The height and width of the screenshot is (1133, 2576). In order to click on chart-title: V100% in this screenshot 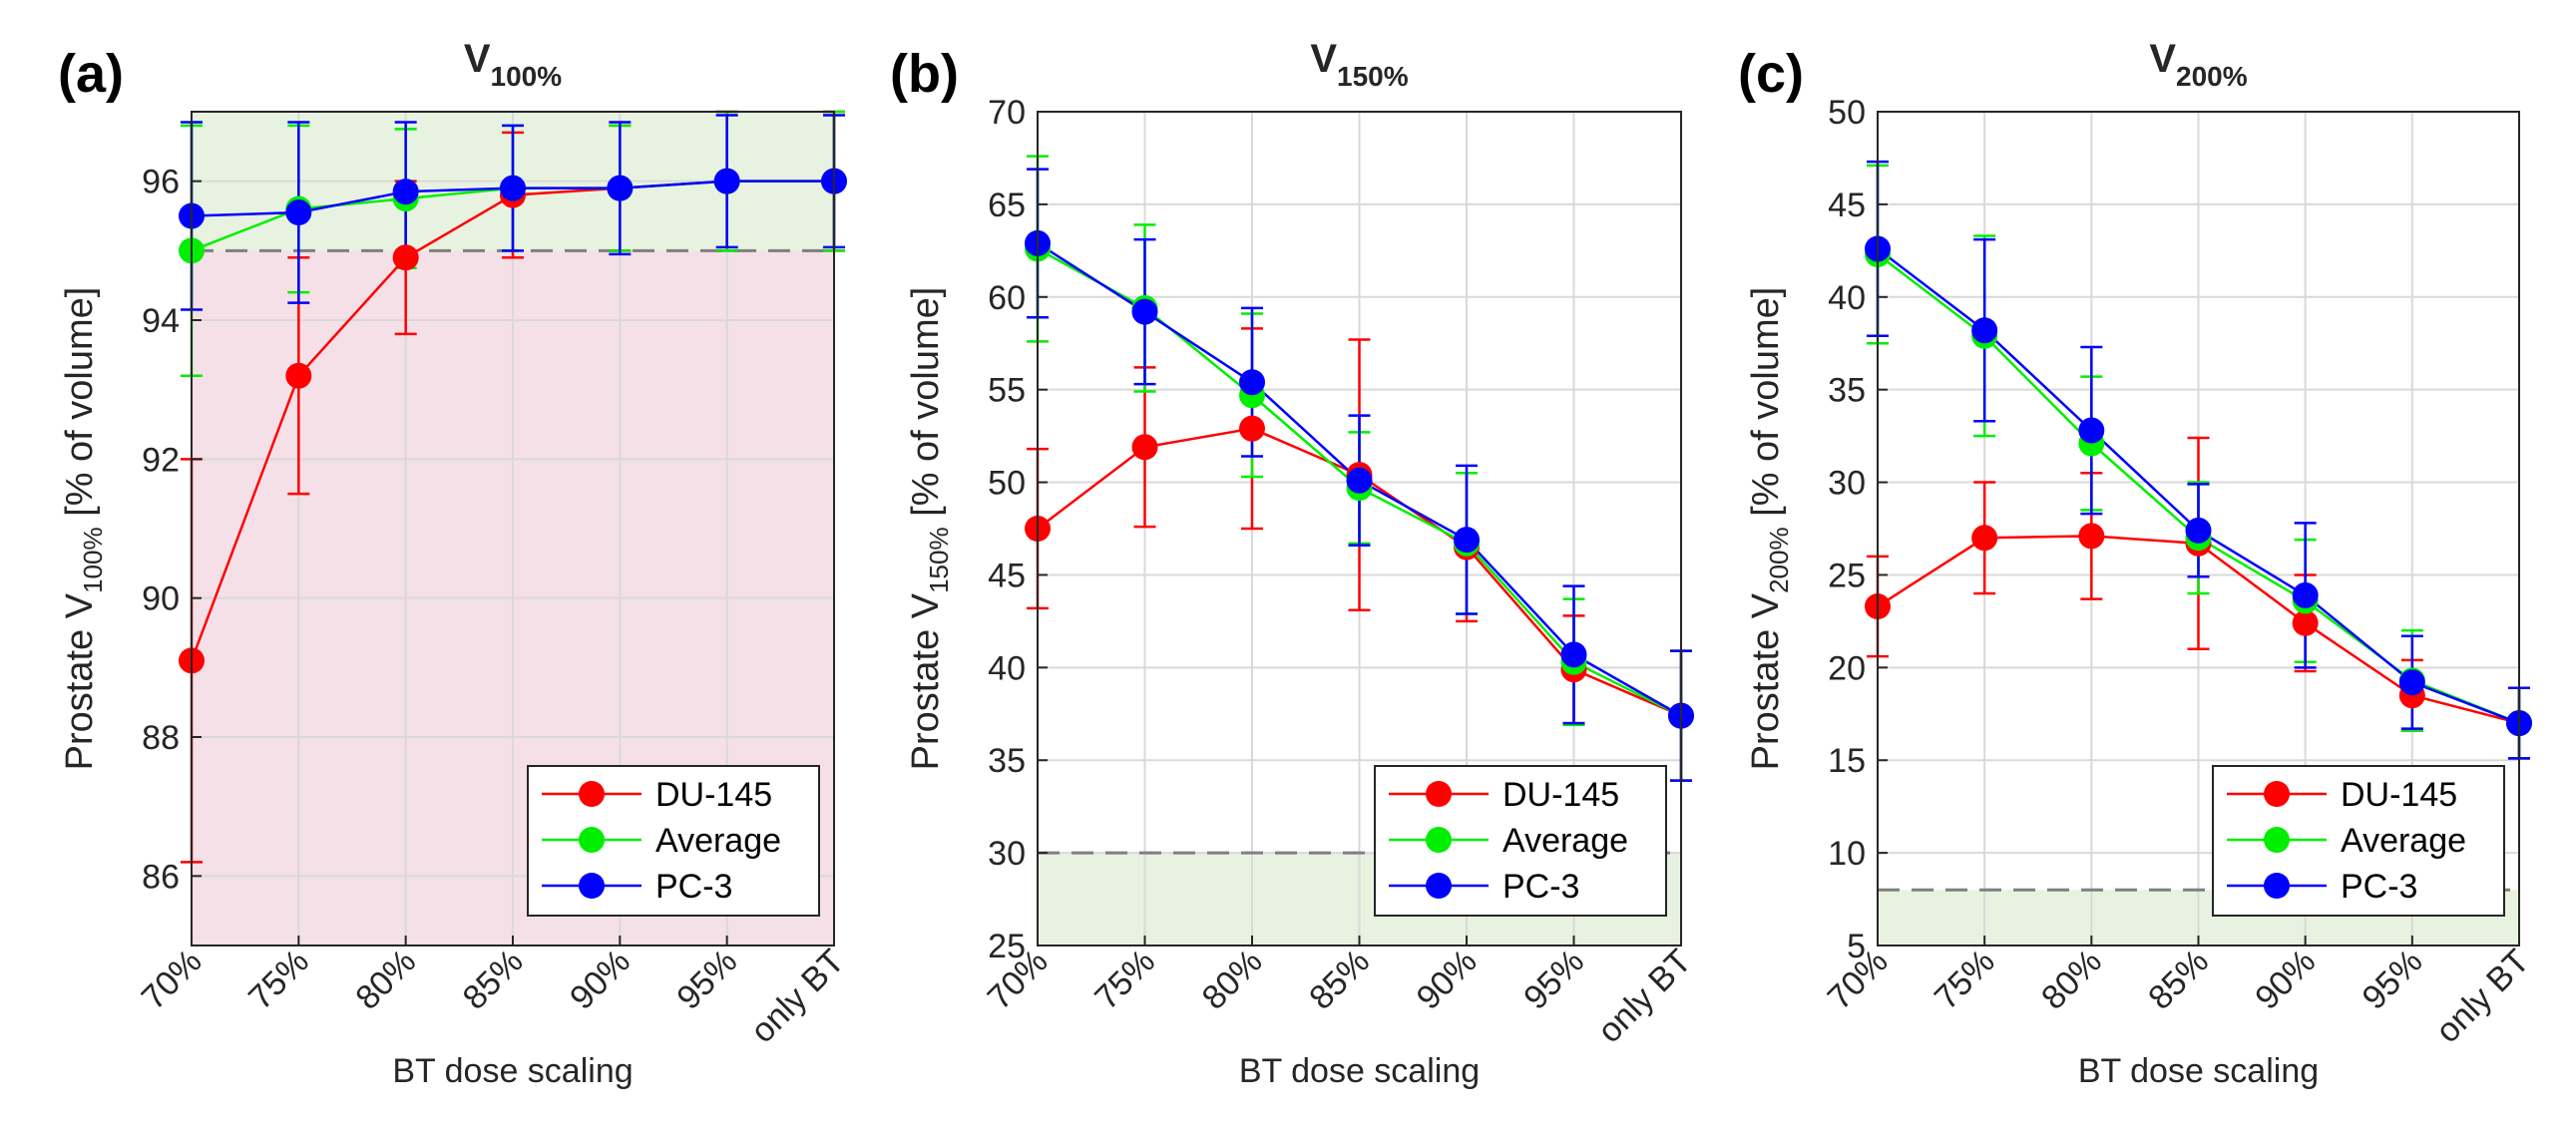, I will do `click(513, 64)`.